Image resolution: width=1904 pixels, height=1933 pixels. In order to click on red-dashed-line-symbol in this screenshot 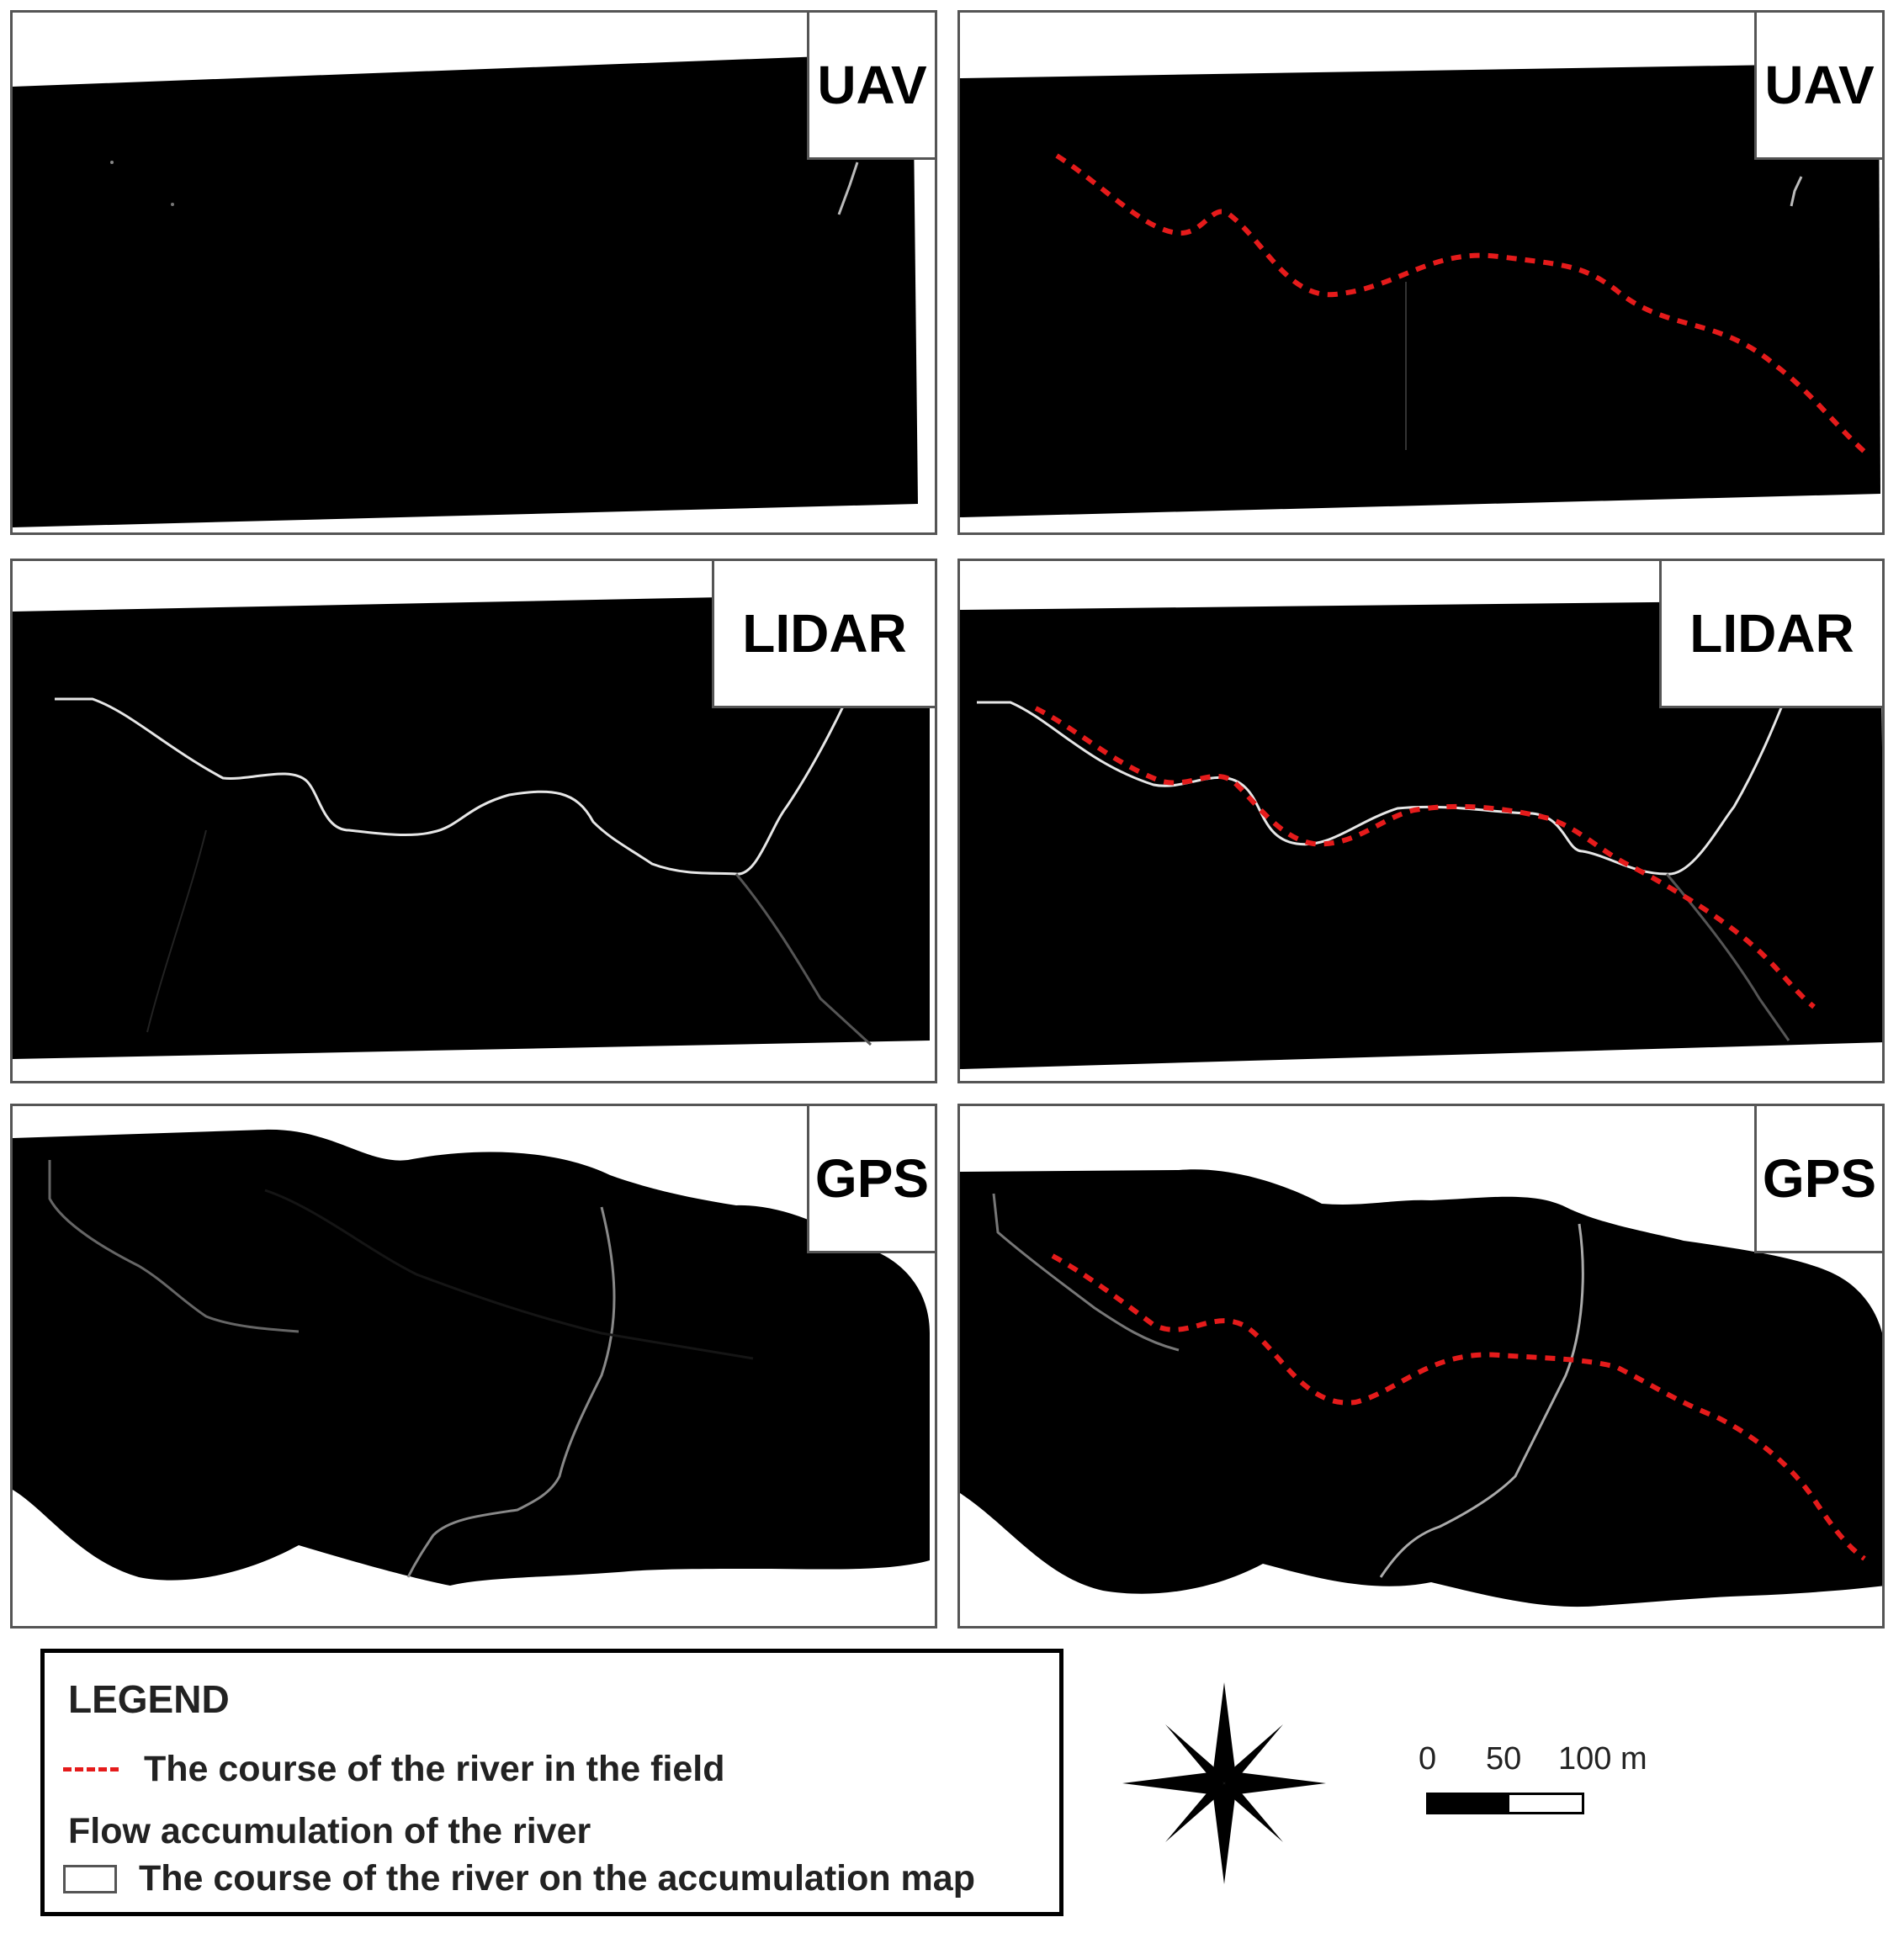, I will do `click(91, 1769)`.